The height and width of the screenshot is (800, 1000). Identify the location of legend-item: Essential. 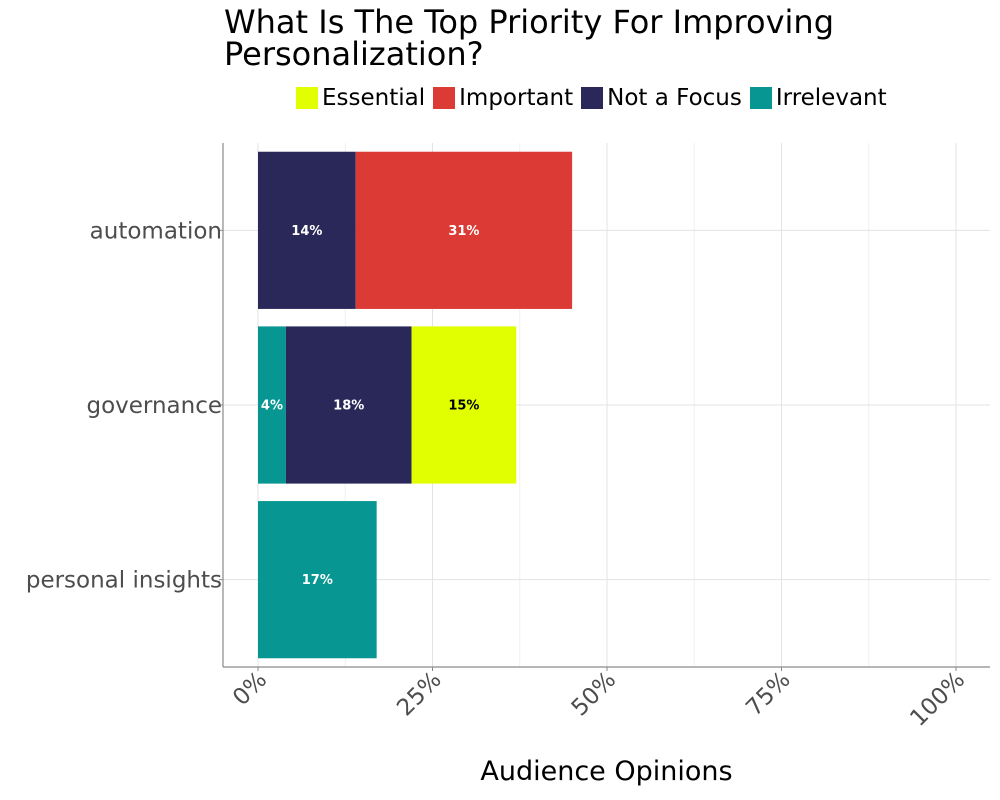
(360, 98).